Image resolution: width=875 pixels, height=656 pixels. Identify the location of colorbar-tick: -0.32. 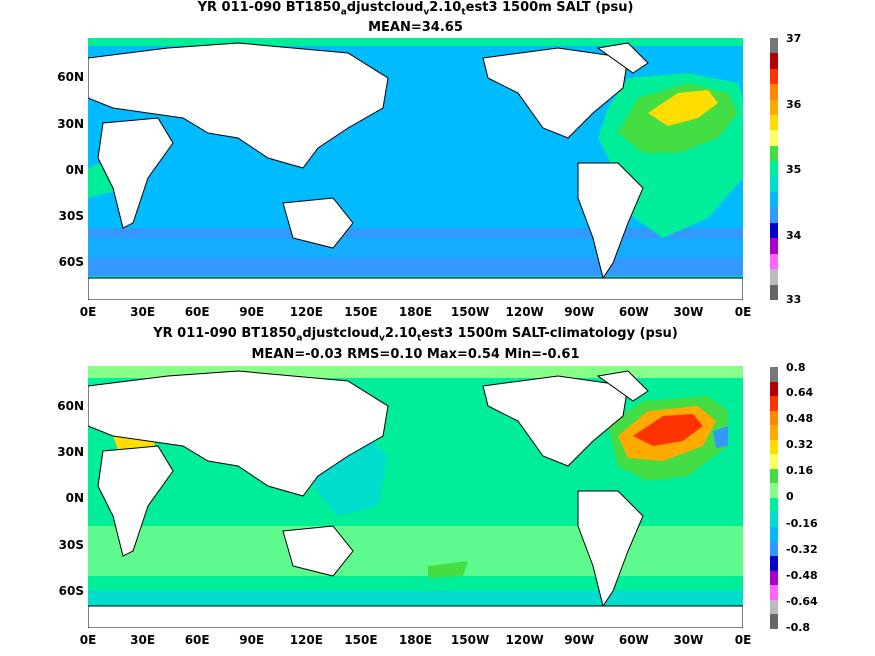
(802, 549).